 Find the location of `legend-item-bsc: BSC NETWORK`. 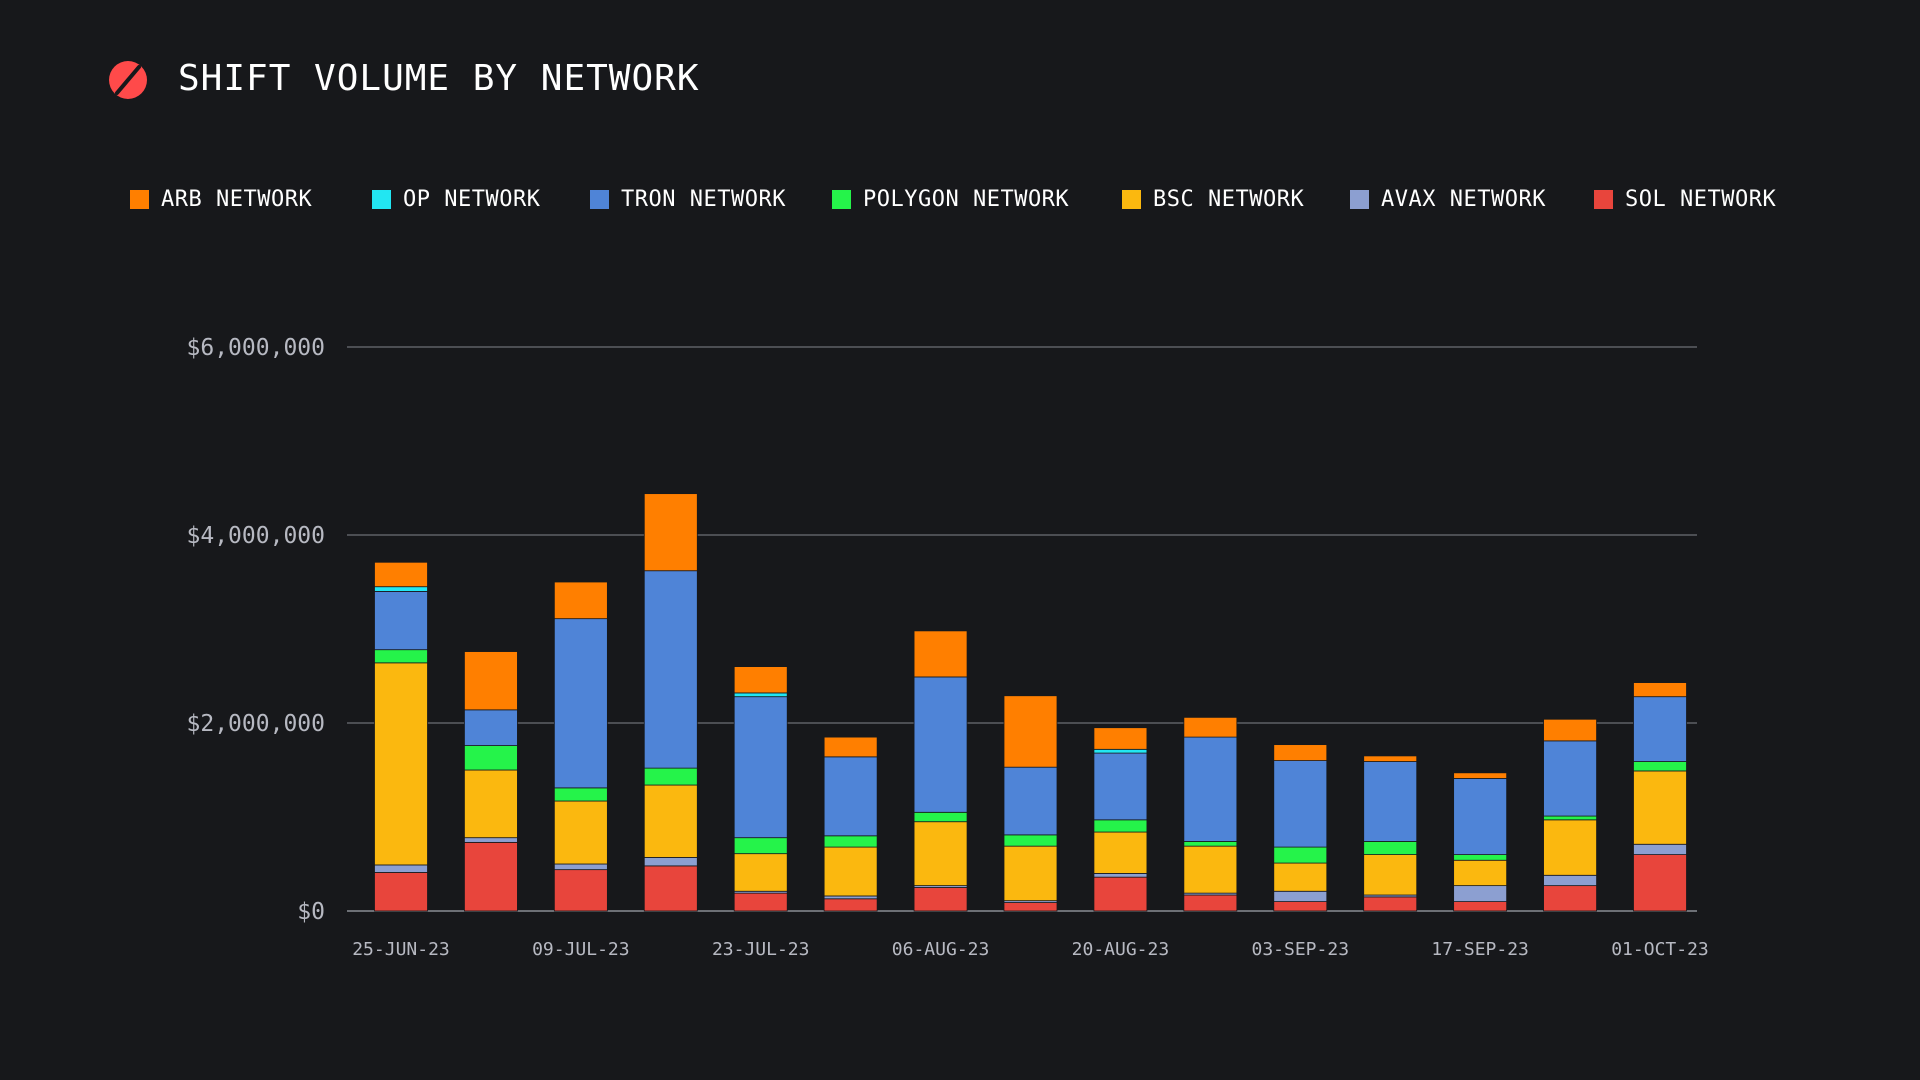

legend-item-bsc: BSC NETWORK is located at coordinates (1213, 199).